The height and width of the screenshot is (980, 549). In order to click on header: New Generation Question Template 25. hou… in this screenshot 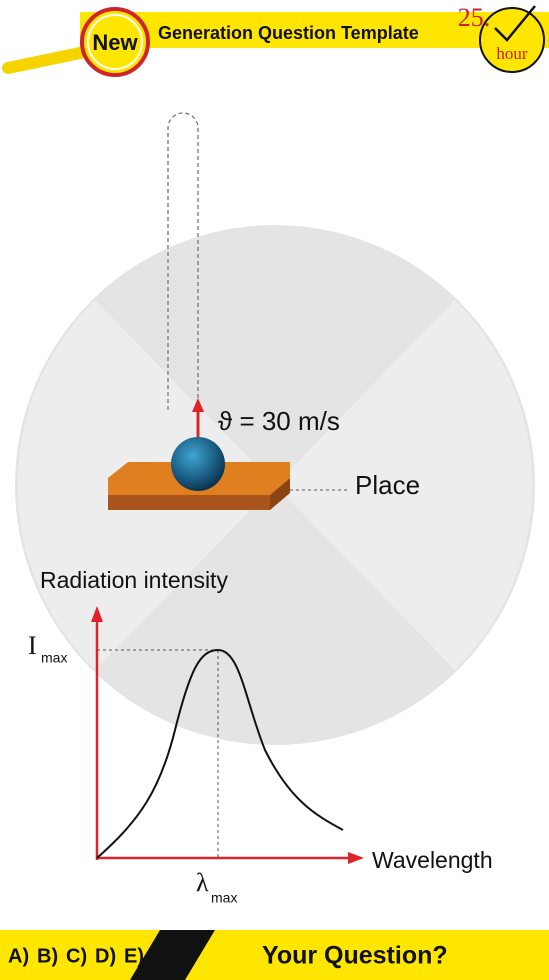, I will do `click(275, 40)`.